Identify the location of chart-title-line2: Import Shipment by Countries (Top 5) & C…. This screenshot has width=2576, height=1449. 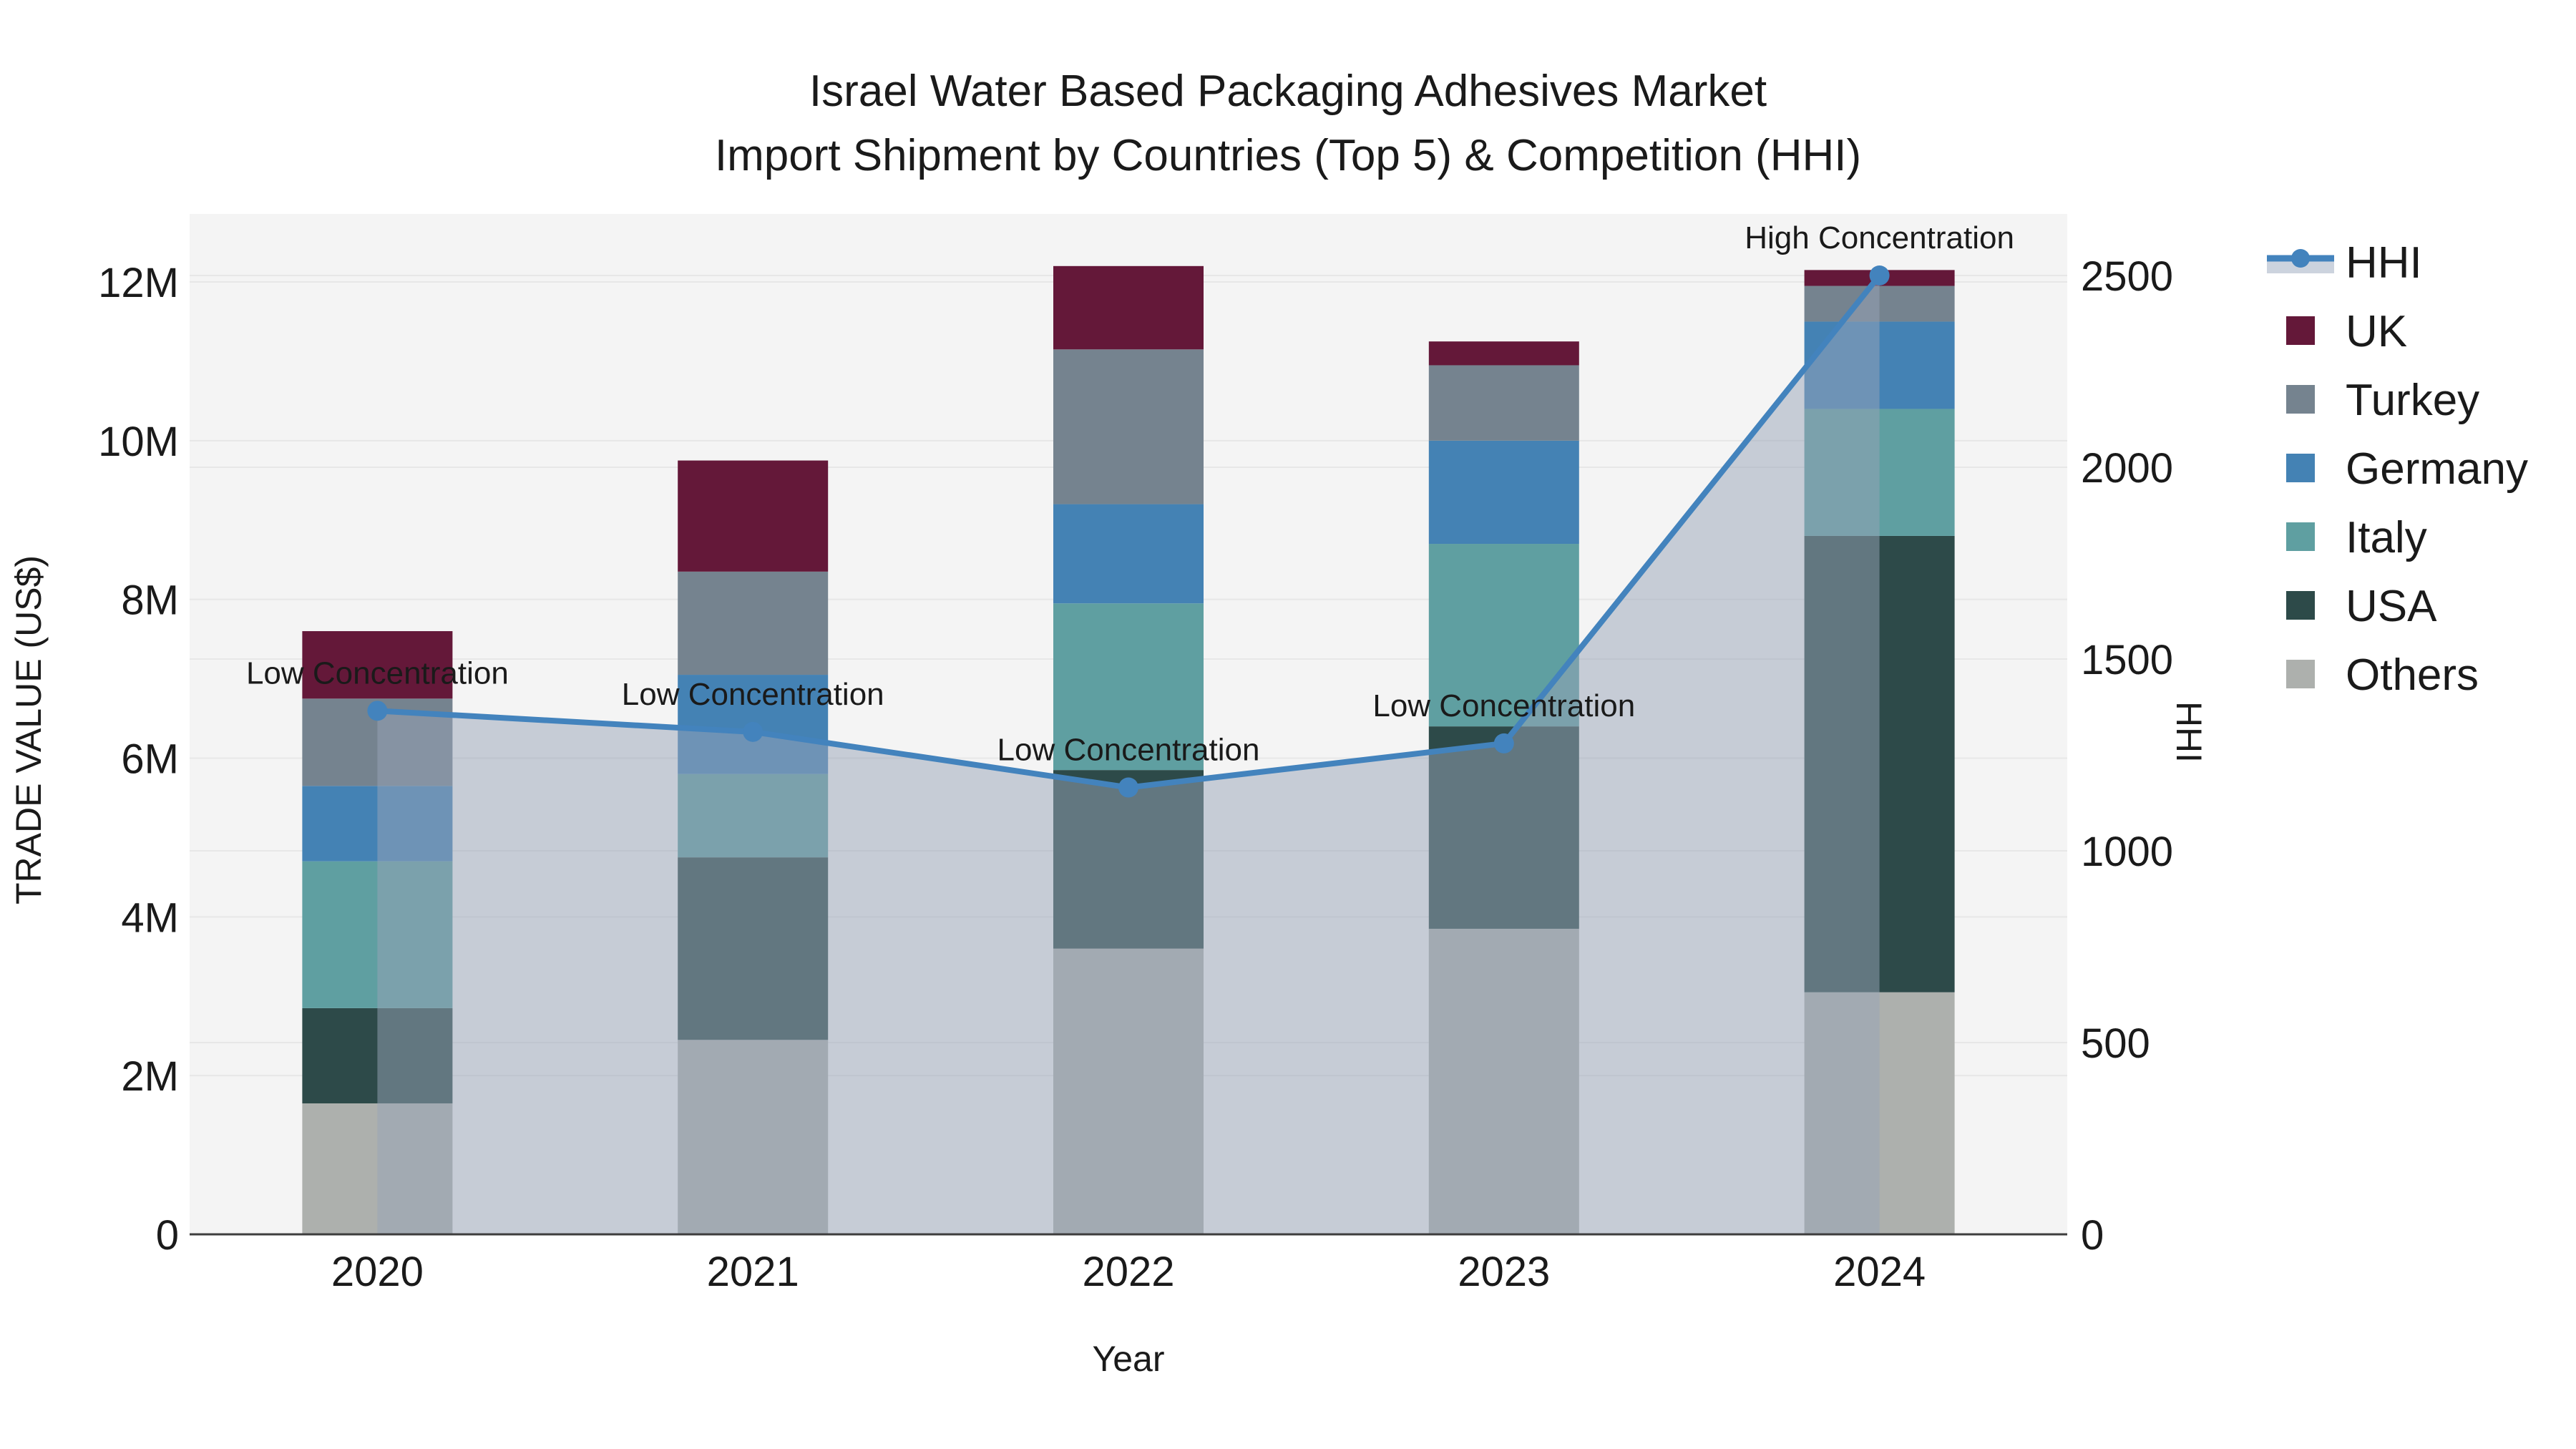
(1288, 155).